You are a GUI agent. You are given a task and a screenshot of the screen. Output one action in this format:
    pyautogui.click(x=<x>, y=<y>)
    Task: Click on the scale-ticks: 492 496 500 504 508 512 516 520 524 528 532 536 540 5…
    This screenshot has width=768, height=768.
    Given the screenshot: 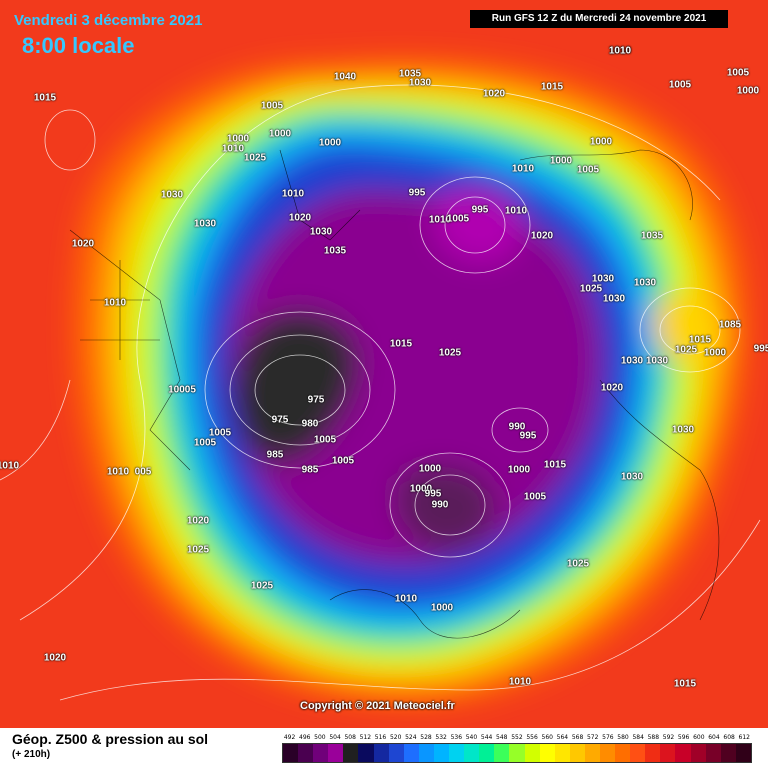 What is the action you would take?
    pyautogui.click(x=517, y=738)
    